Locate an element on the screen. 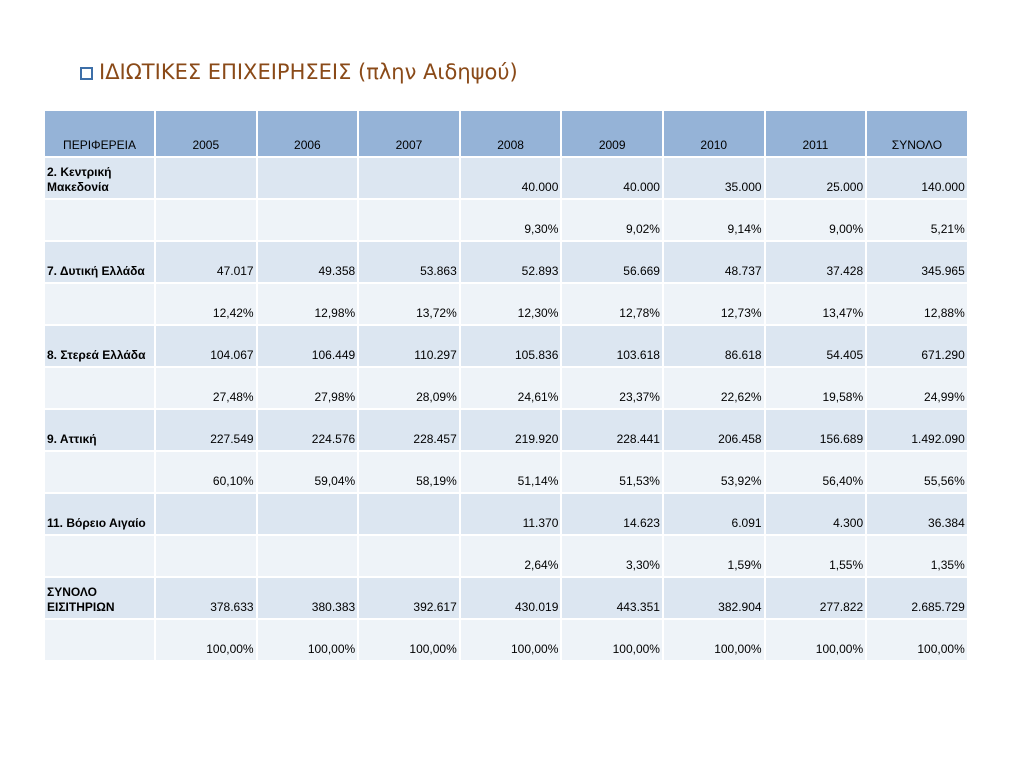 Image resolution: width=1024 pixels, height=768 pixels. table-cell: 9,02% is located at coordinates (612, 220).